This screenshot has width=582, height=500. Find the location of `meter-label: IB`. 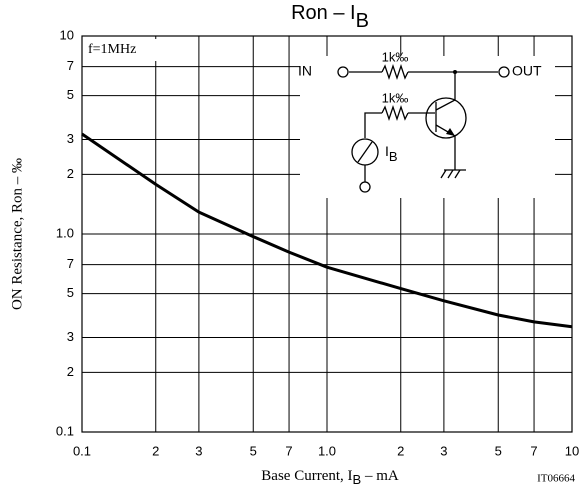

meter-label: IB is located at coordinates (391, 154).